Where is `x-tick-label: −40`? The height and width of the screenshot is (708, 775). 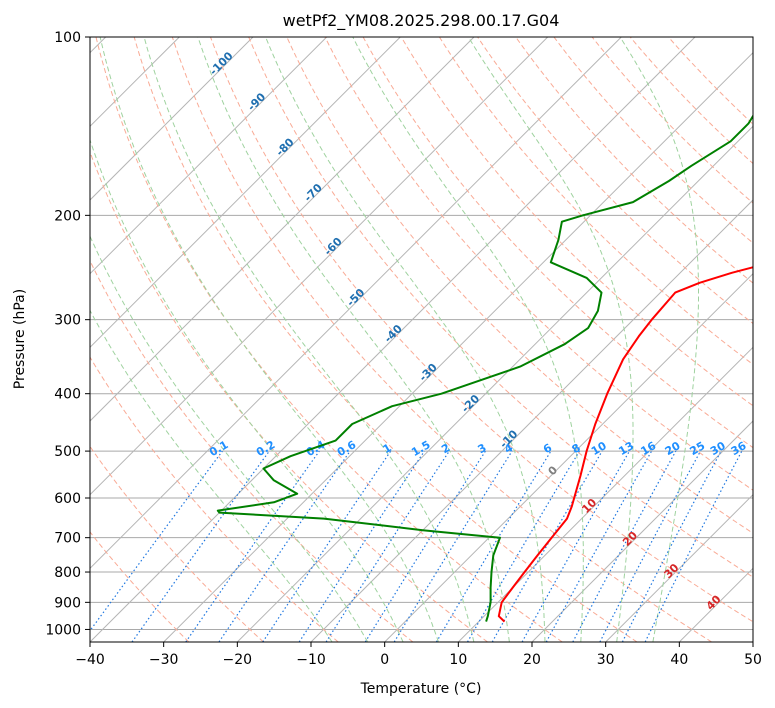
x-tick-label: −40 is located at coordinates (90, 660).